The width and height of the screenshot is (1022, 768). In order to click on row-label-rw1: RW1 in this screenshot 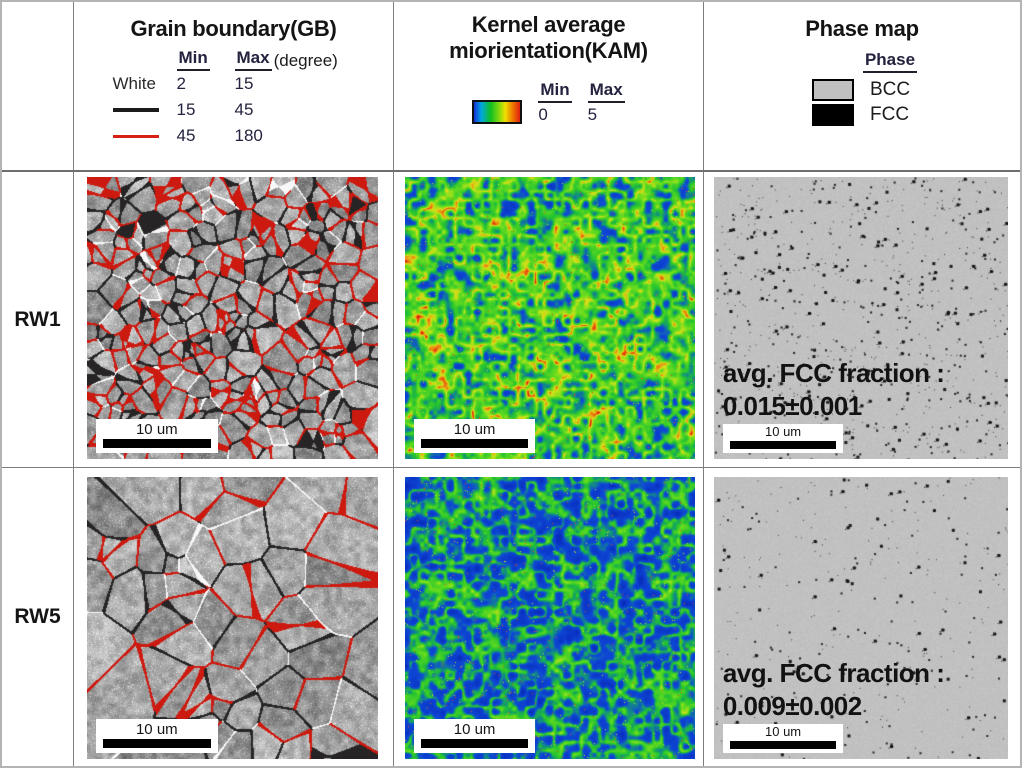, I will do `click(38, 320)`.